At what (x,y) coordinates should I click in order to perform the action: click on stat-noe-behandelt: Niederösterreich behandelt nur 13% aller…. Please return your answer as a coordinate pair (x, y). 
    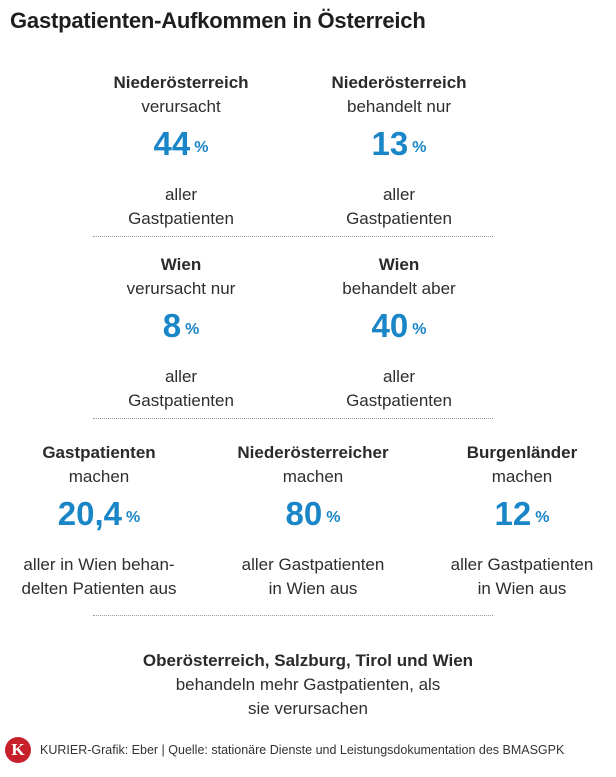
    Looking at the image, I should click on (399, 151).